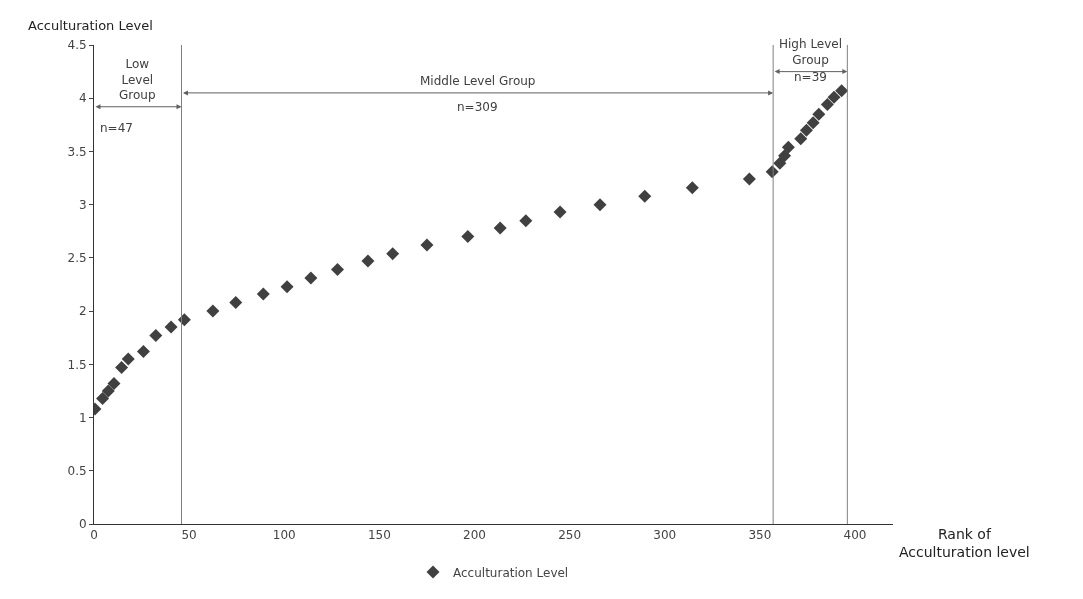  What do you see at coordinates (82, 524) in the screenshot?
I see `y-tick-label: 0` at bounding box center [82, 524].